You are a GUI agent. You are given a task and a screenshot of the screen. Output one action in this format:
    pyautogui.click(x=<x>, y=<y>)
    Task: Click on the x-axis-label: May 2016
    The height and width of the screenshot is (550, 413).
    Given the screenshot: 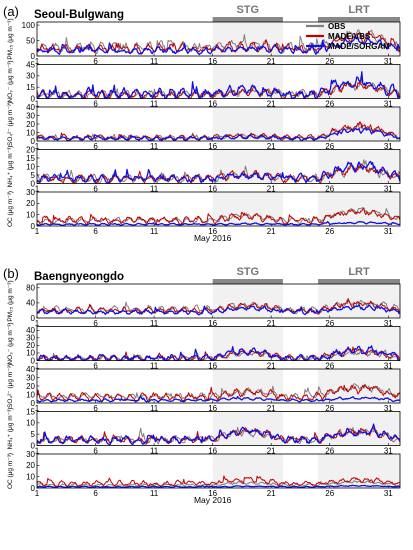 What is the action you would take?
    pyautogui.click(x=213, y=238)
    